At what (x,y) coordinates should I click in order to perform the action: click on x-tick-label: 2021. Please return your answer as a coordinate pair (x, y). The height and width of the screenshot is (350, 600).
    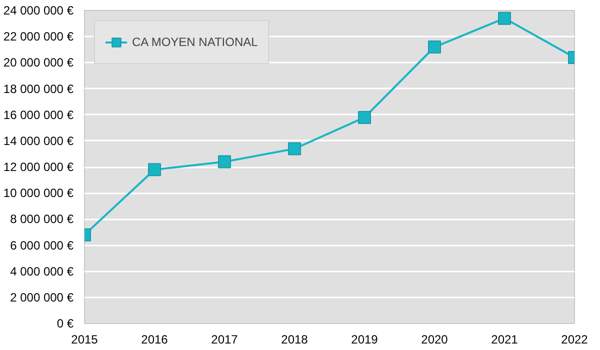
    Looking at the image, I should click on (504, 339).